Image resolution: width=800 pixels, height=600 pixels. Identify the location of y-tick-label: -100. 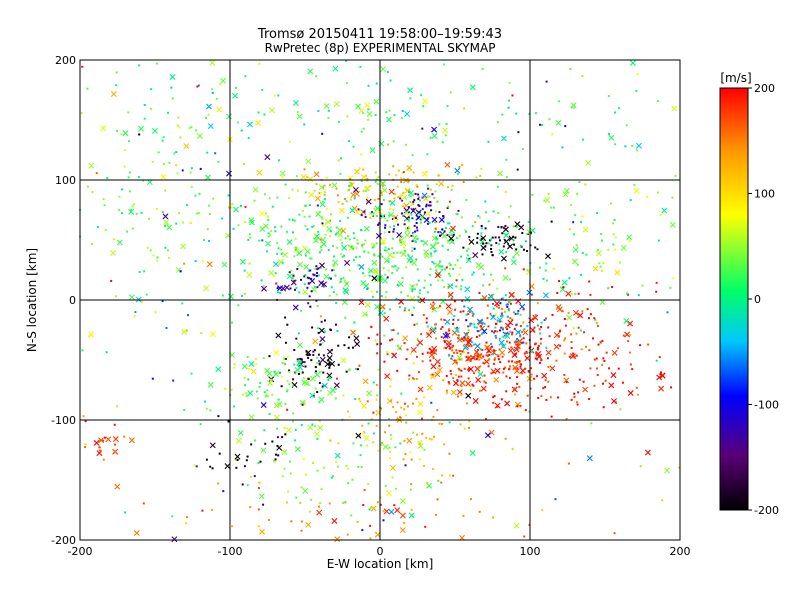
(63, 420).